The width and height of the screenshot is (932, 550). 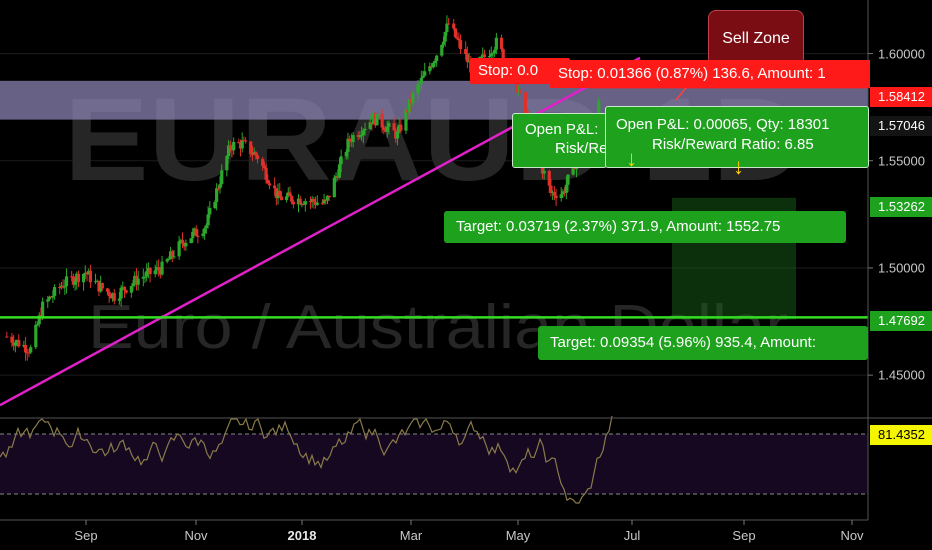 What do you see at coordinates (738, 166) in the screenshot?
I see `down-arrow-icon: ↓` at bounding box center [738, 166].